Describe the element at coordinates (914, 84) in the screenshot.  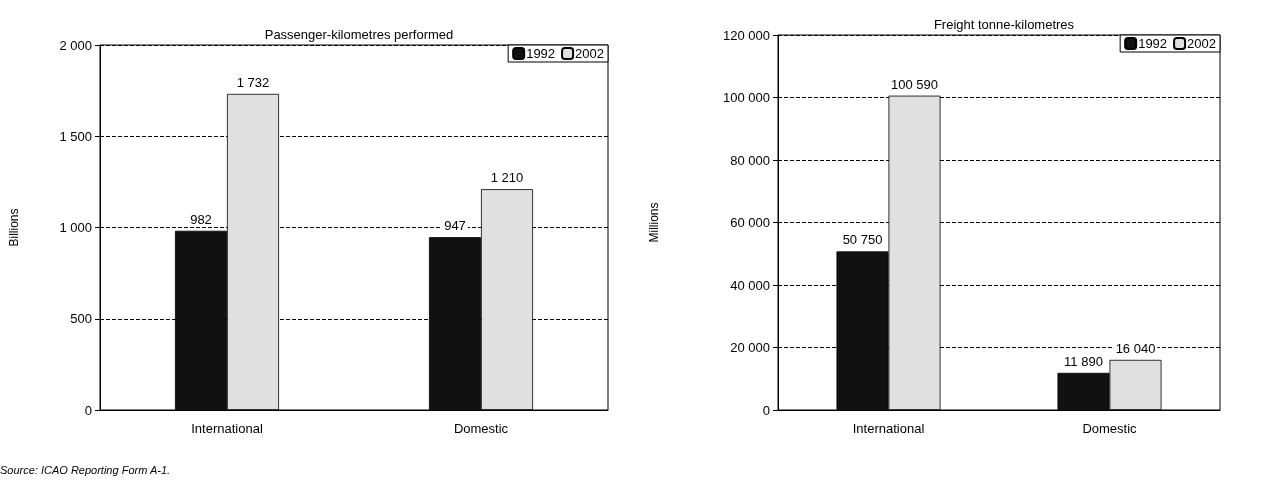
I see `data-label: 100 590` at that location.